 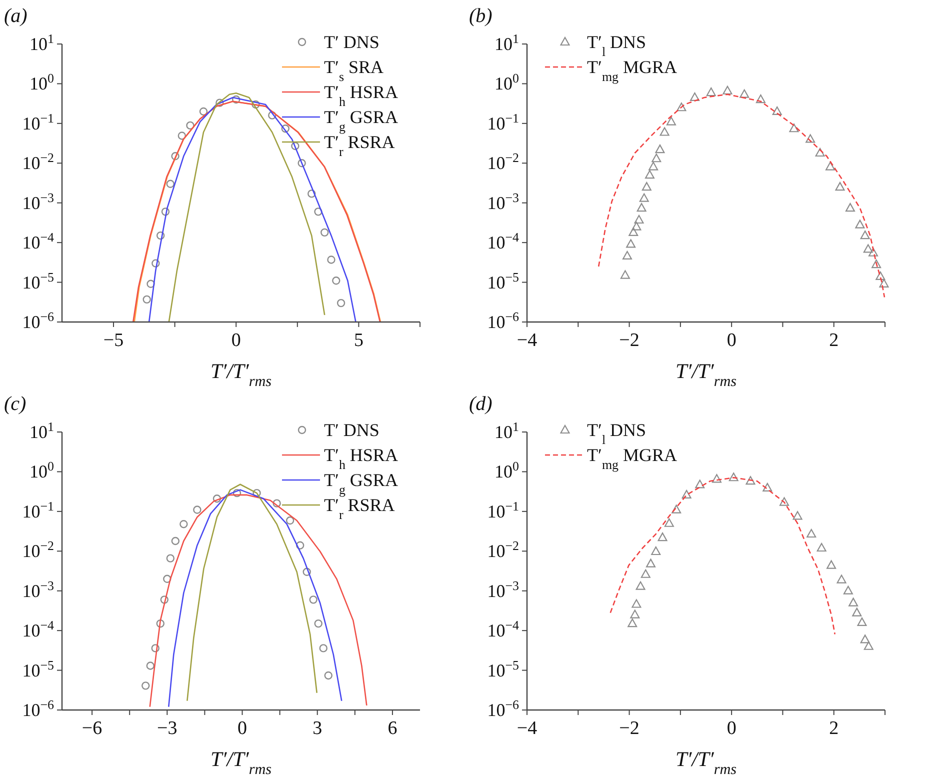 I want to click on x-tick-label: 2, so click(x=834, y=728).